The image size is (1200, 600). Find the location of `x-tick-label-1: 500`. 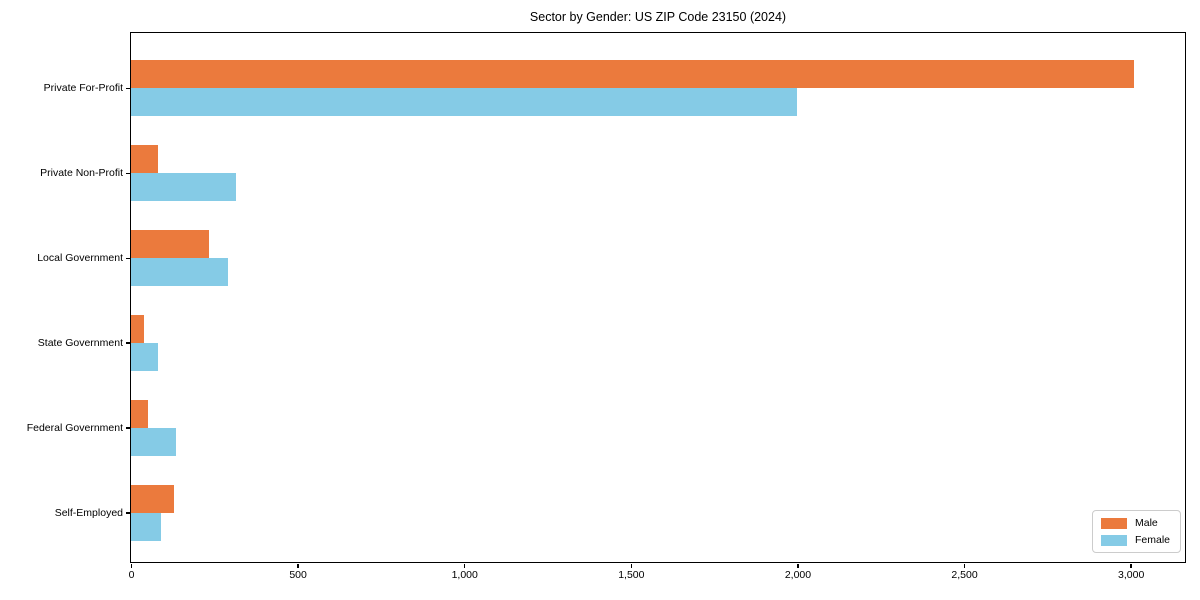

x-tick-label-1: 500 is located at coordinates (298, 574).